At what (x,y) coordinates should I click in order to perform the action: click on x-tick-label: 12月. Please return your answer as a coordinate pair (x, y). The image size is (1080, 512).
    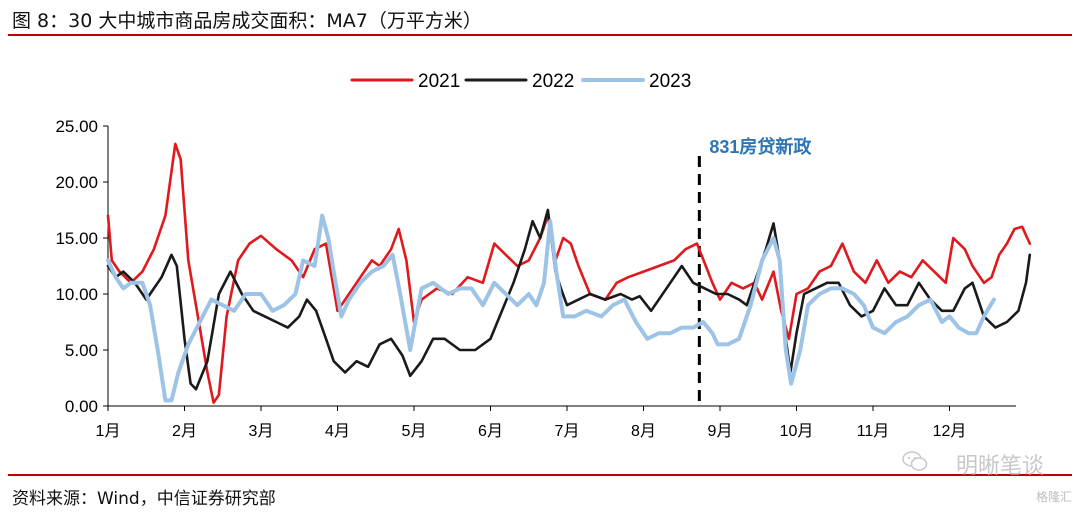
    Looking at the image, I should click on (950, 431).